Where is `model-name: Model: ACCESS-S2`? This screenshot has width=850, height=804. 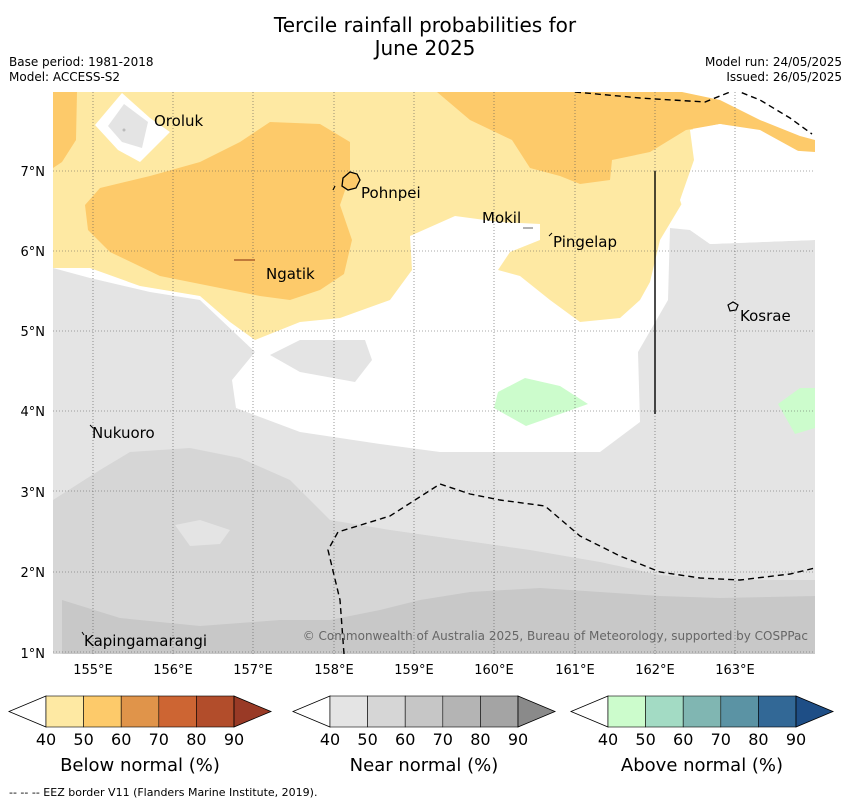 model-name: Model: ACCESS-S2 is located at coordinates (65, 77).